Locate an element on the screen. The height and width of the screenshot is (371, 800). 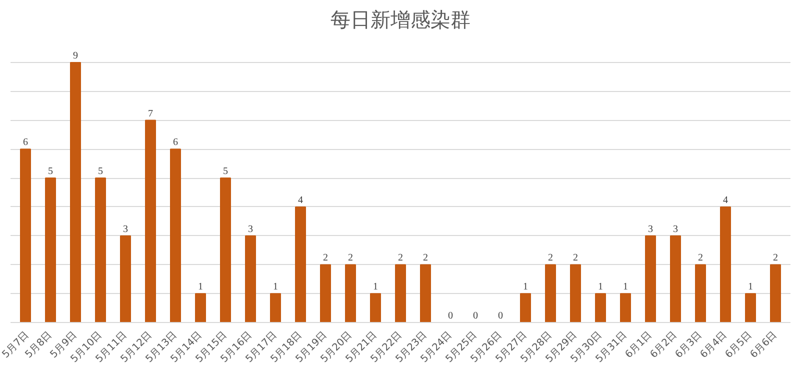
data-label: 7 is located at coordinates (150, 114).